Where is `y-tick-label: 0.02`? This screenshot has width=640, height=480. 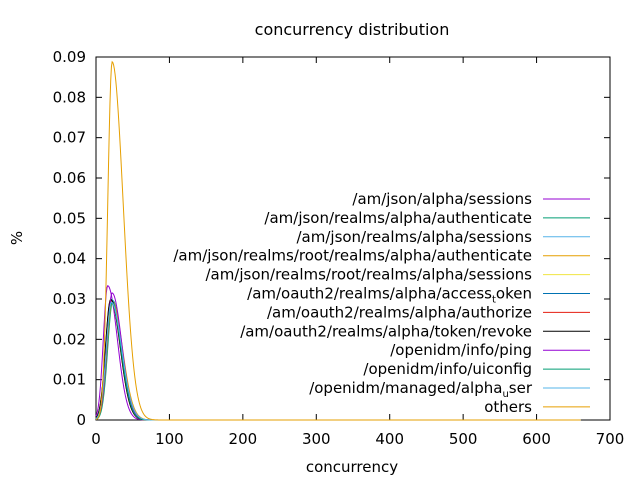 y-tick-label: 0.02 is located at coordinates (69, 339).